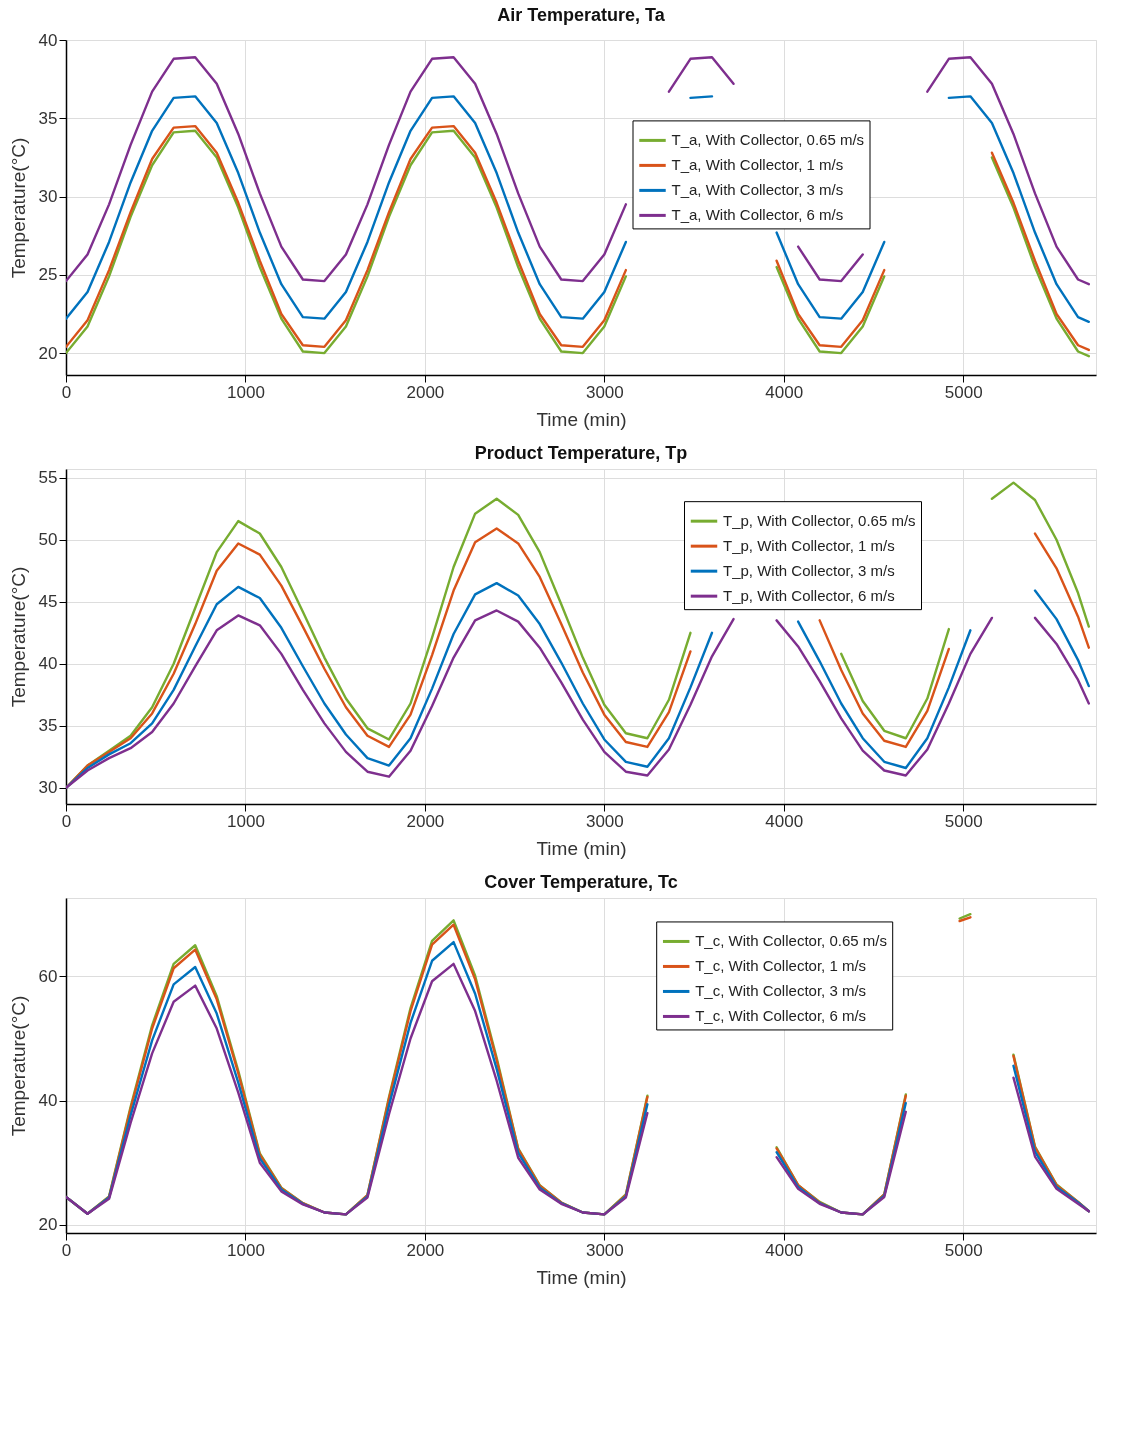 The height and width of the screenshot is (1430, 1134). What do you see at coordinates (781, 1016) in the screenshot?
I see `legend-label: T_c, With Collector, 6 m/s` at bounding box center [781, 1016].